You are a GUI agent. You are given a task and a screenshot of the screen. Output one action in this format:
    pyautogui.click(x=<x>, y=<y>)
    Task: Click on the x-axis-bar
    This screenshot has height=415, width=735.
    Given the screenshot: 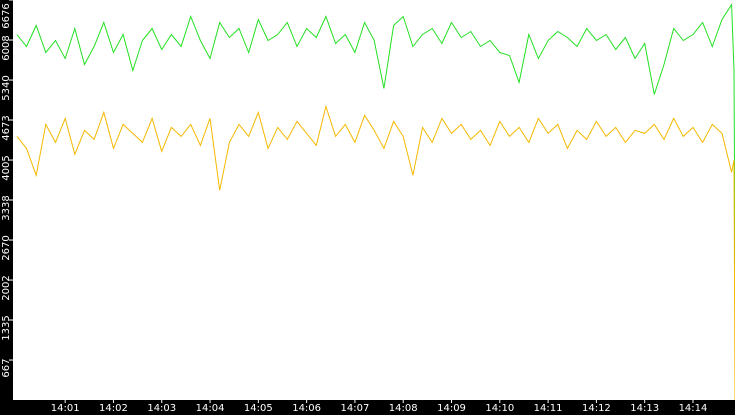 What is the action you would take?
    pyautogui.click(x=367, y=407)
    